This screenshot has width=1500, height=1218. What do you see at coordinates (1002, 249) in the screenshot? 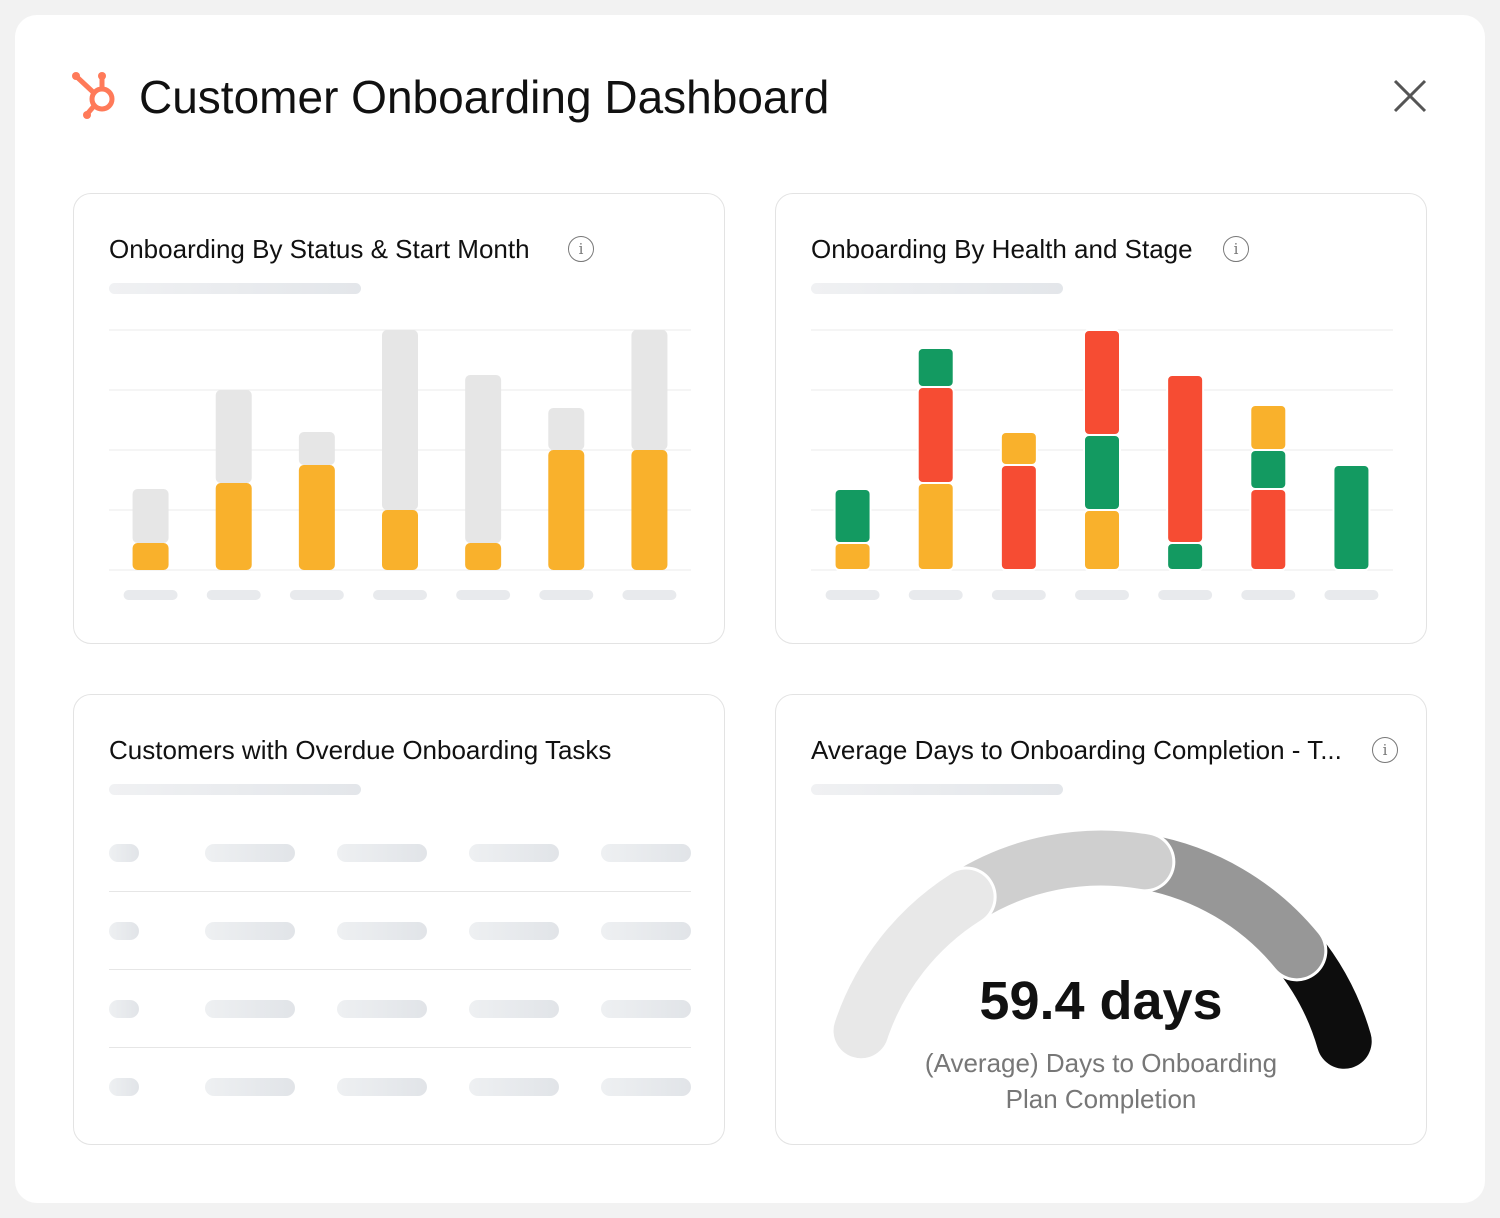
I see `card-title: Onboarding By Health and Stage` at bounding box center [1002, 249].